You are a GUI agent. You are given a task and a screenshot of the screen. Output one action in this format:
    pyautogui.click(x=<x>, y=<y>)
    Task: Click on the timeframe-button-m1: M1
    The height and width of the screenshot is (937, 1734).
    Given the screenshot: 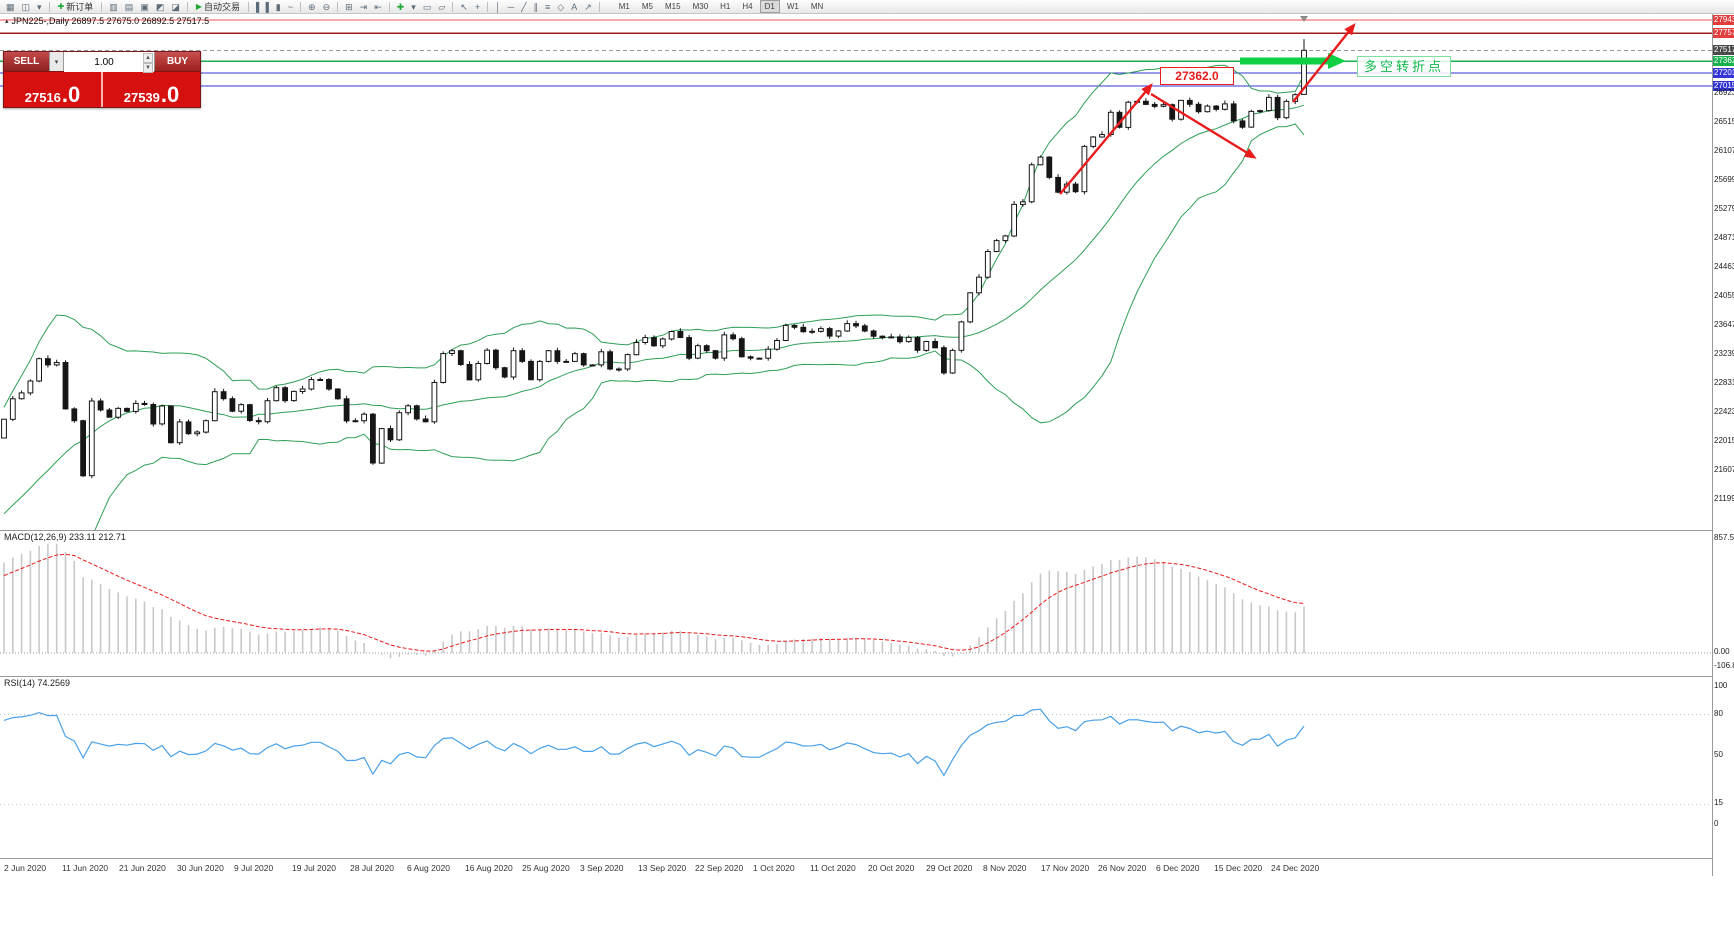 What is the action you would take?
    pyautogui.click(x=624, y=6)
    